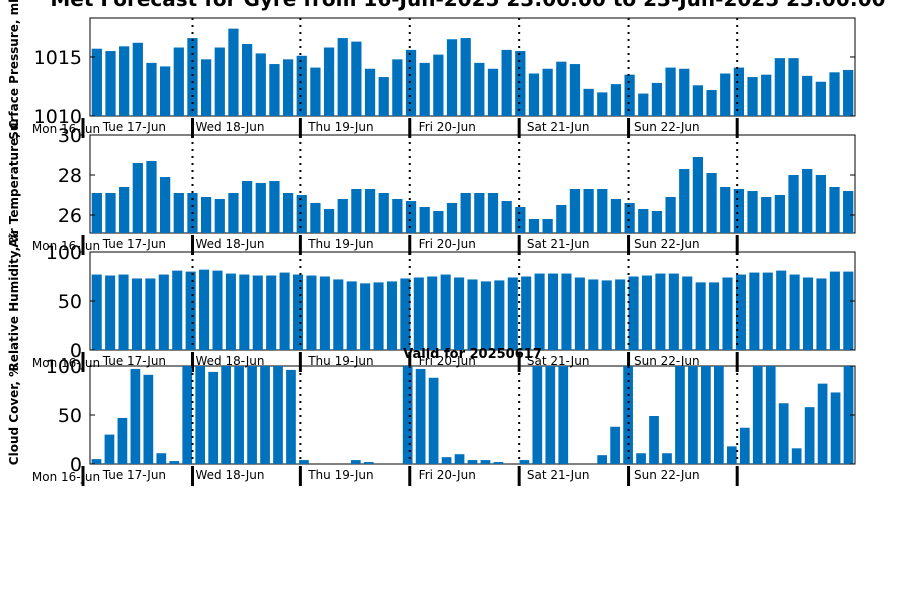 The height and width of the screenshot is (604, 900). What do you see at coordinates (64, 253) in the screenshot?
I see `y-tick-label: 100` at bounding box center [64, 253].